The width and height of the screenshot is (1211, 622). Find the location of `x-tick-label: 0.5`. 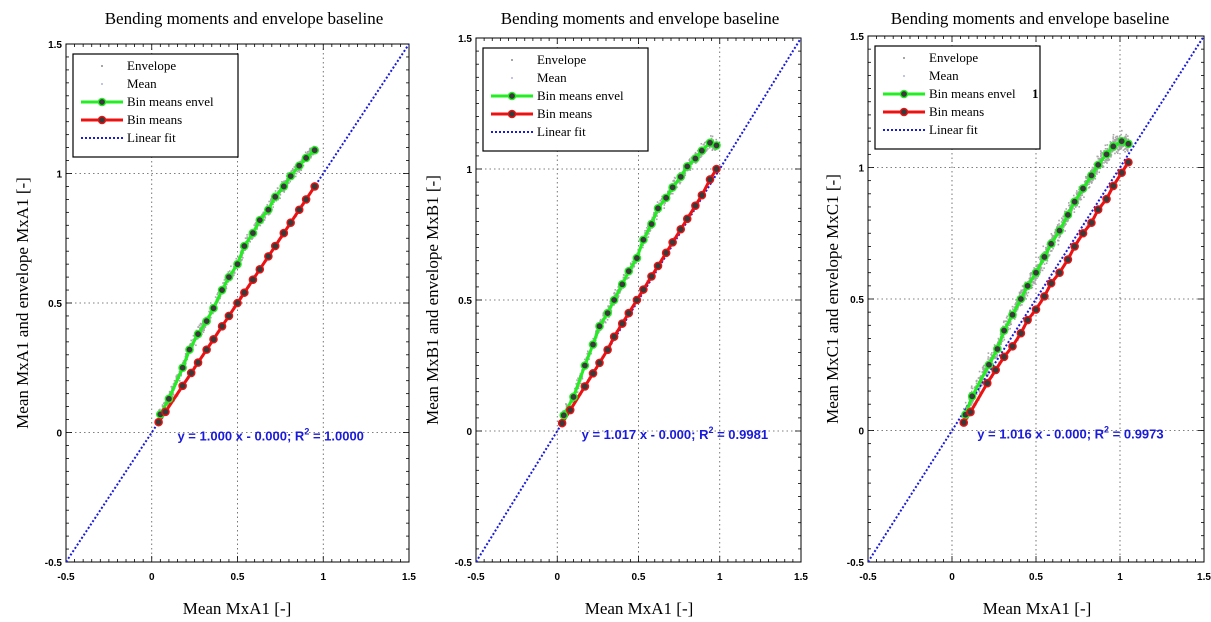

x-tick-label: 0.5 is located at coordinates (639, 577).